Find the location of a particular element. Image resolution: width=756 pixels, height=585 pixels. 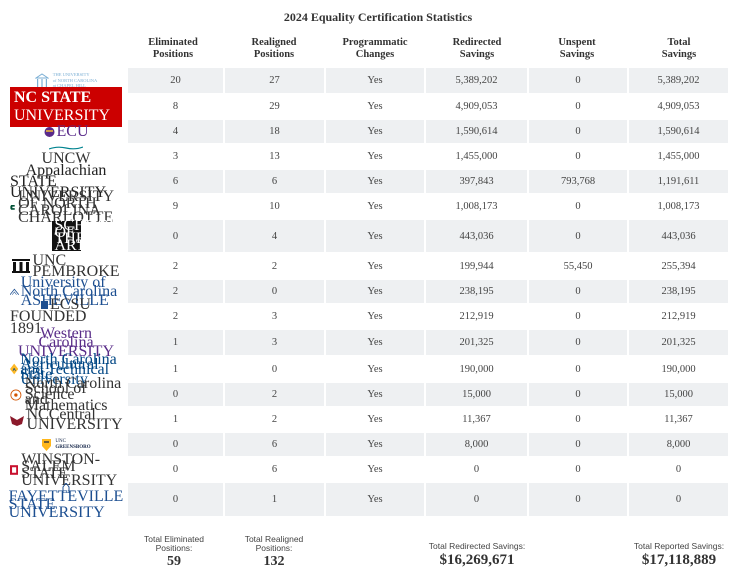

cell-unspent: 793,768 is located at coordinates (578, 181).